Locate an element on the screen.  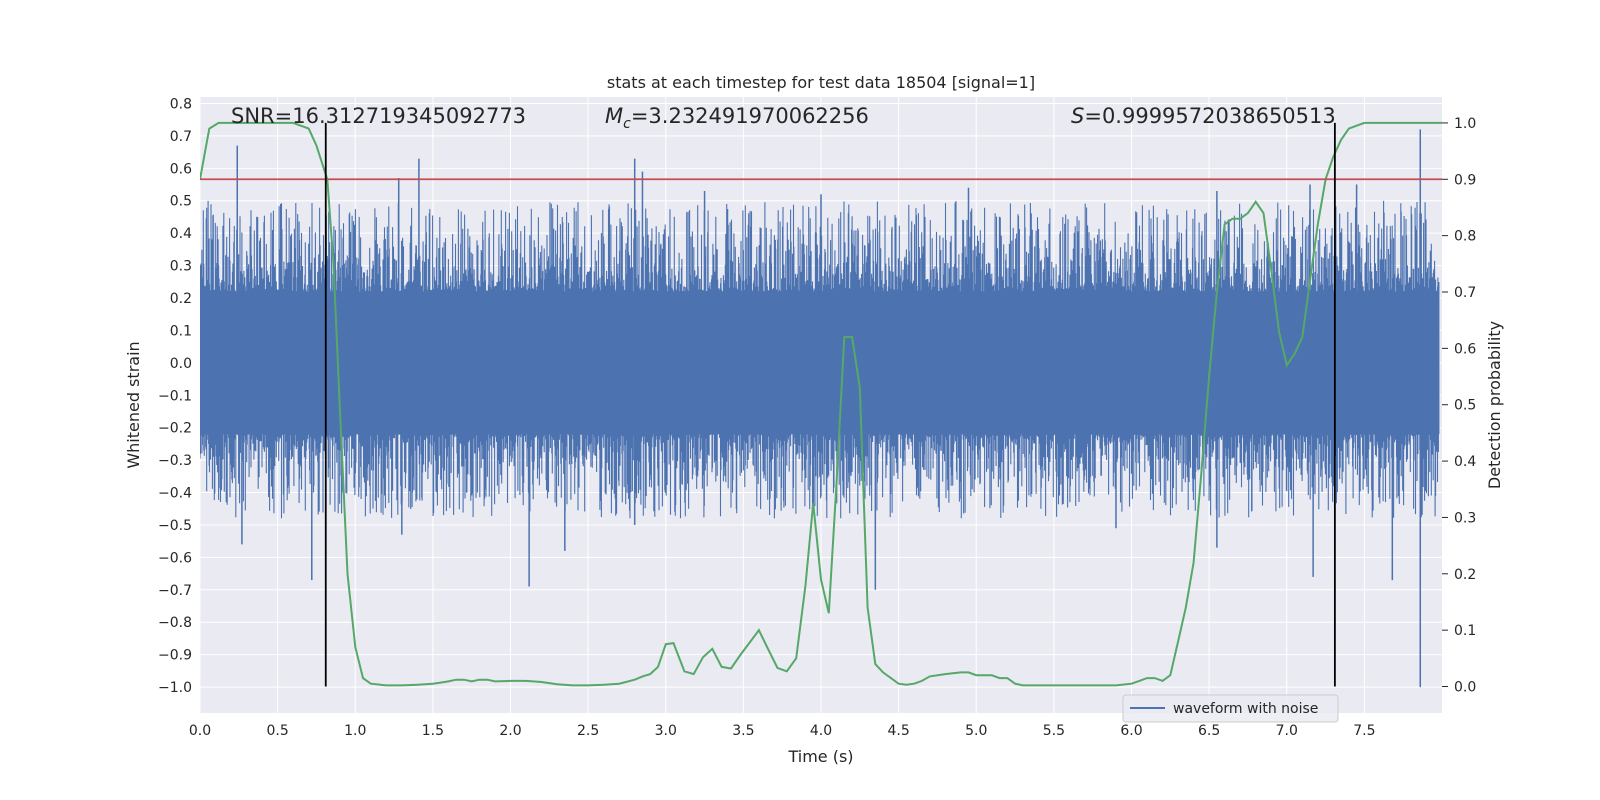
y-left-tick-label: 0.1 is located at coordinates (181, 331).